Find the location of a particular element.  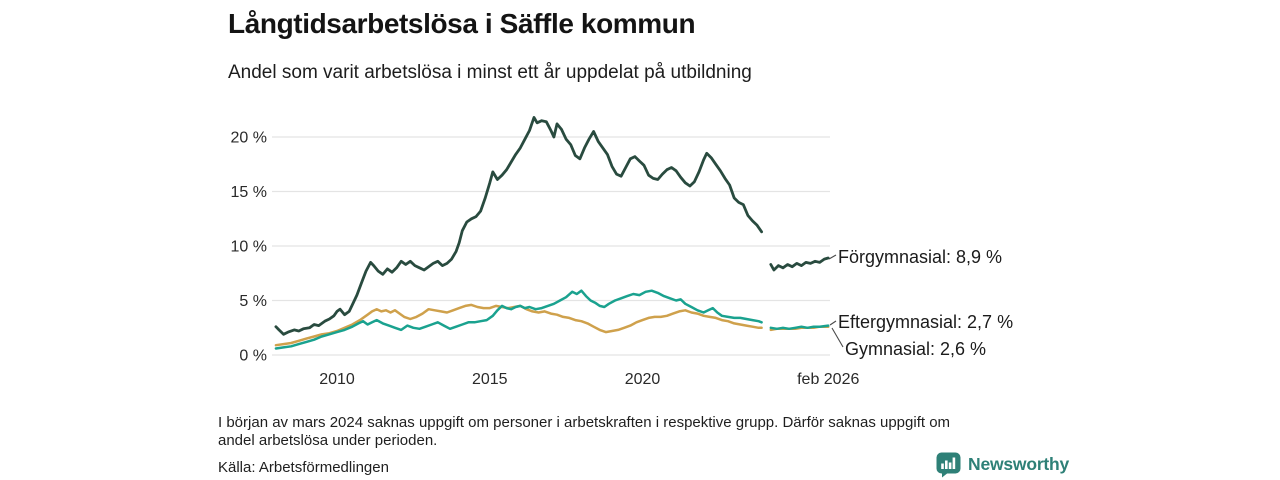

y-tick-label: 10 % is located at coordinates (249, 247).